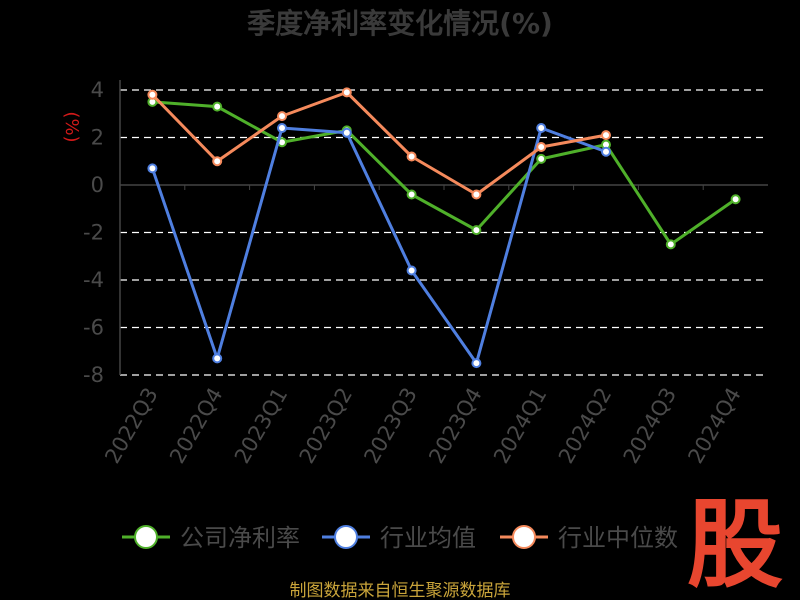 This screenshot has height=600, width=800. I want to click on x-tick-label: 2024Q2, so click(585, 426).